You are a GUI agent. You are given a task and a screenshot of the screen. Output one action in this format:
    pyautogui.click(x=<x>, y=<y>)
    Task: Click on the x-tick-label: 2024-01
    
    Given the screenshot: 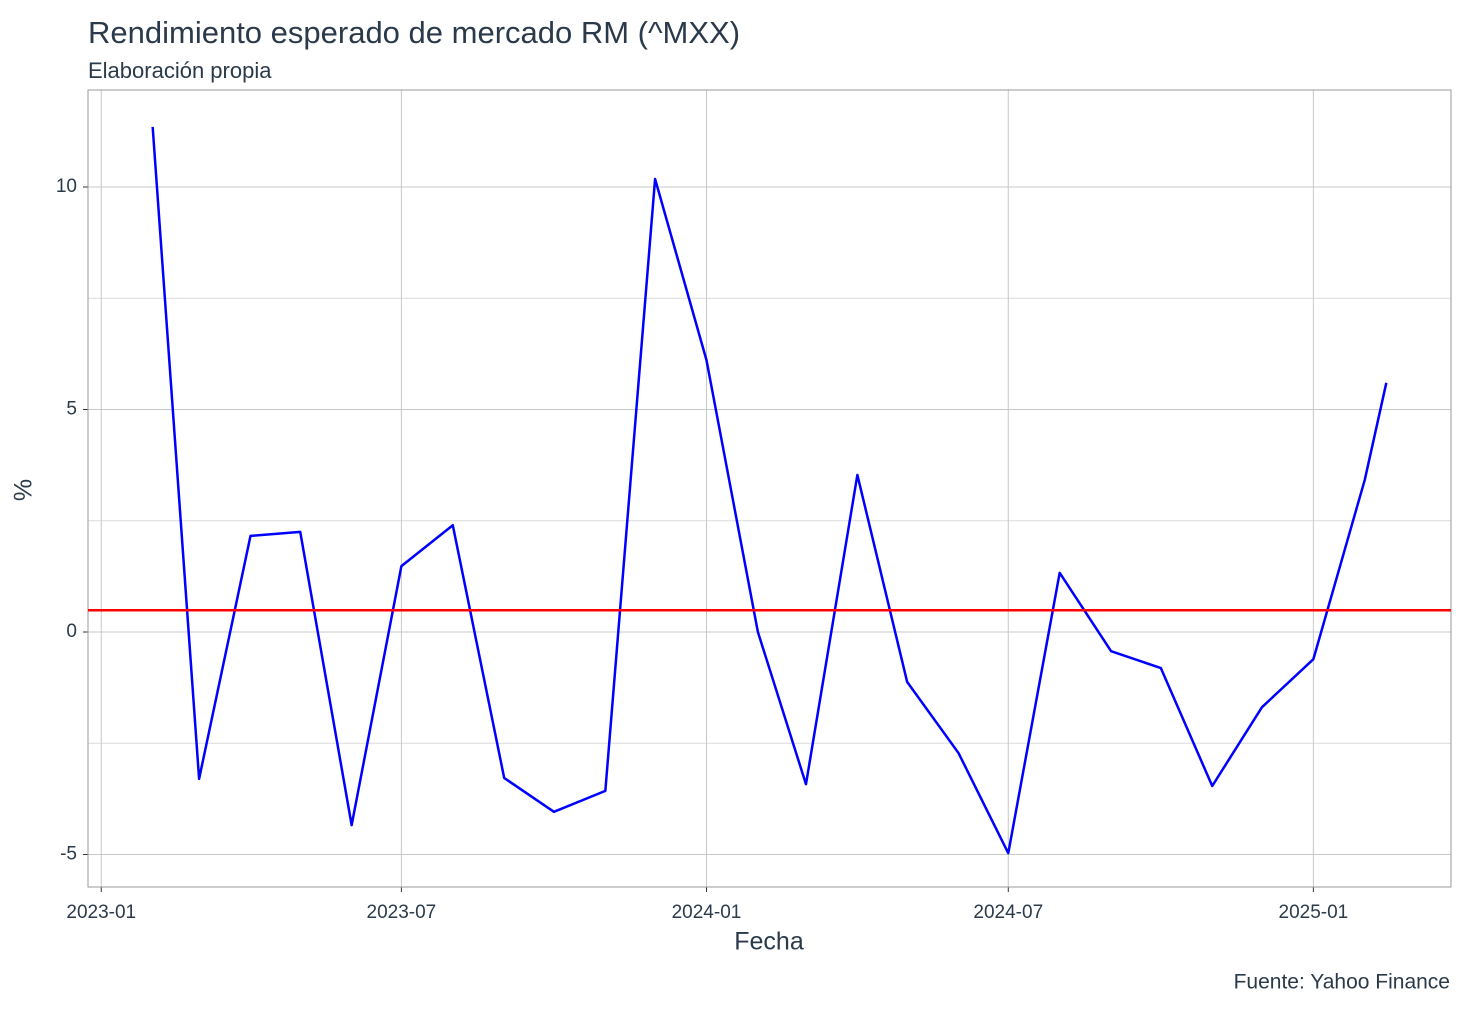 What is the action you would take?
    pyautogui.click(x=707, y=912)
    